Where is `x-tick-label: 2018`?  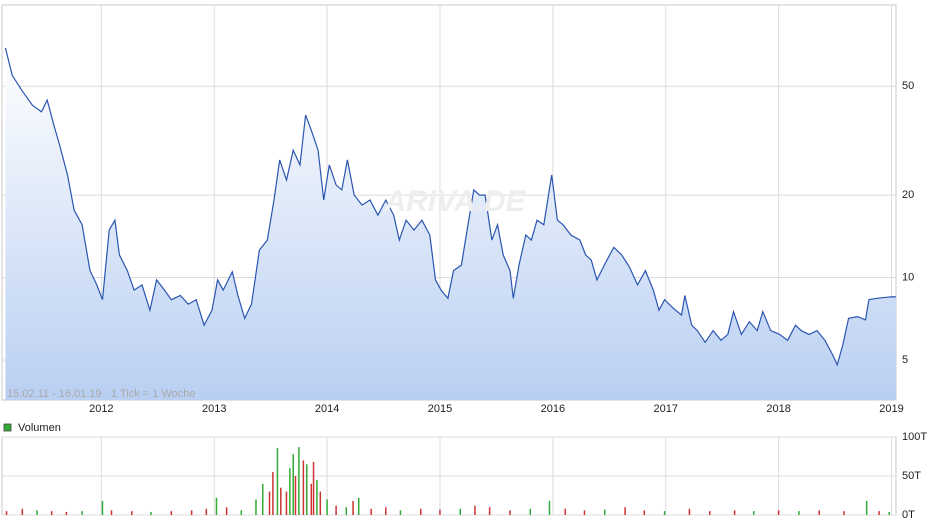 x-tick-label: 2018 is located at coordinates (778, 409).